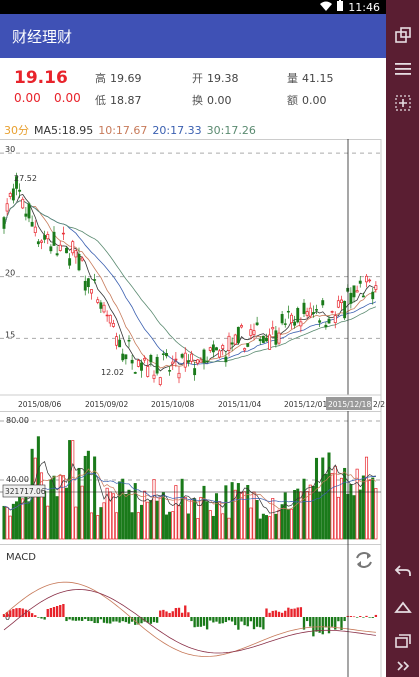 This screenshot has width=419, height=677. I want to click on home-icon, so click(402, 607).